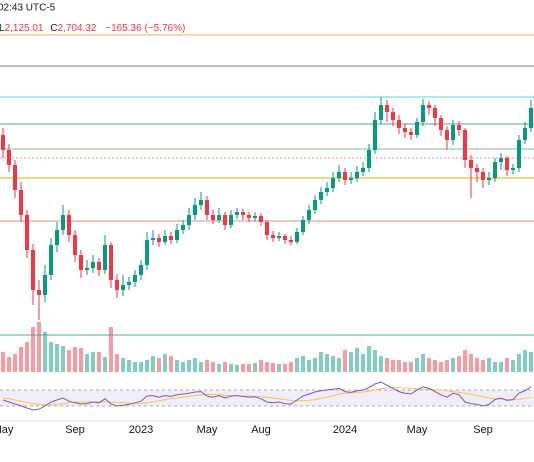 The height and width of the screenshot is (462, 534). Describe the element at coordinates (77, 28) in the screenshot. I see `close-value: 2,704.32` at that location.